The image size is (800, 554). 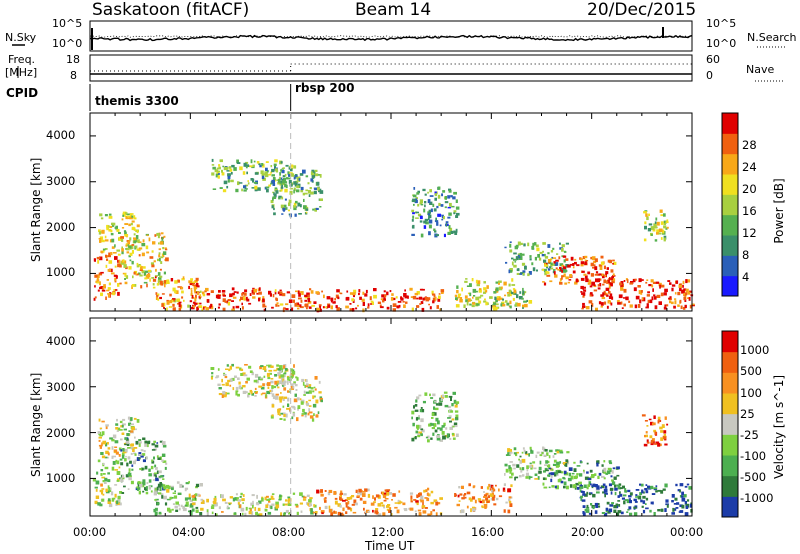 What do you see at coordinates (22, 93) in the screenshot?
I see `cpid-label: CPID` at bounding box center [22, 93].